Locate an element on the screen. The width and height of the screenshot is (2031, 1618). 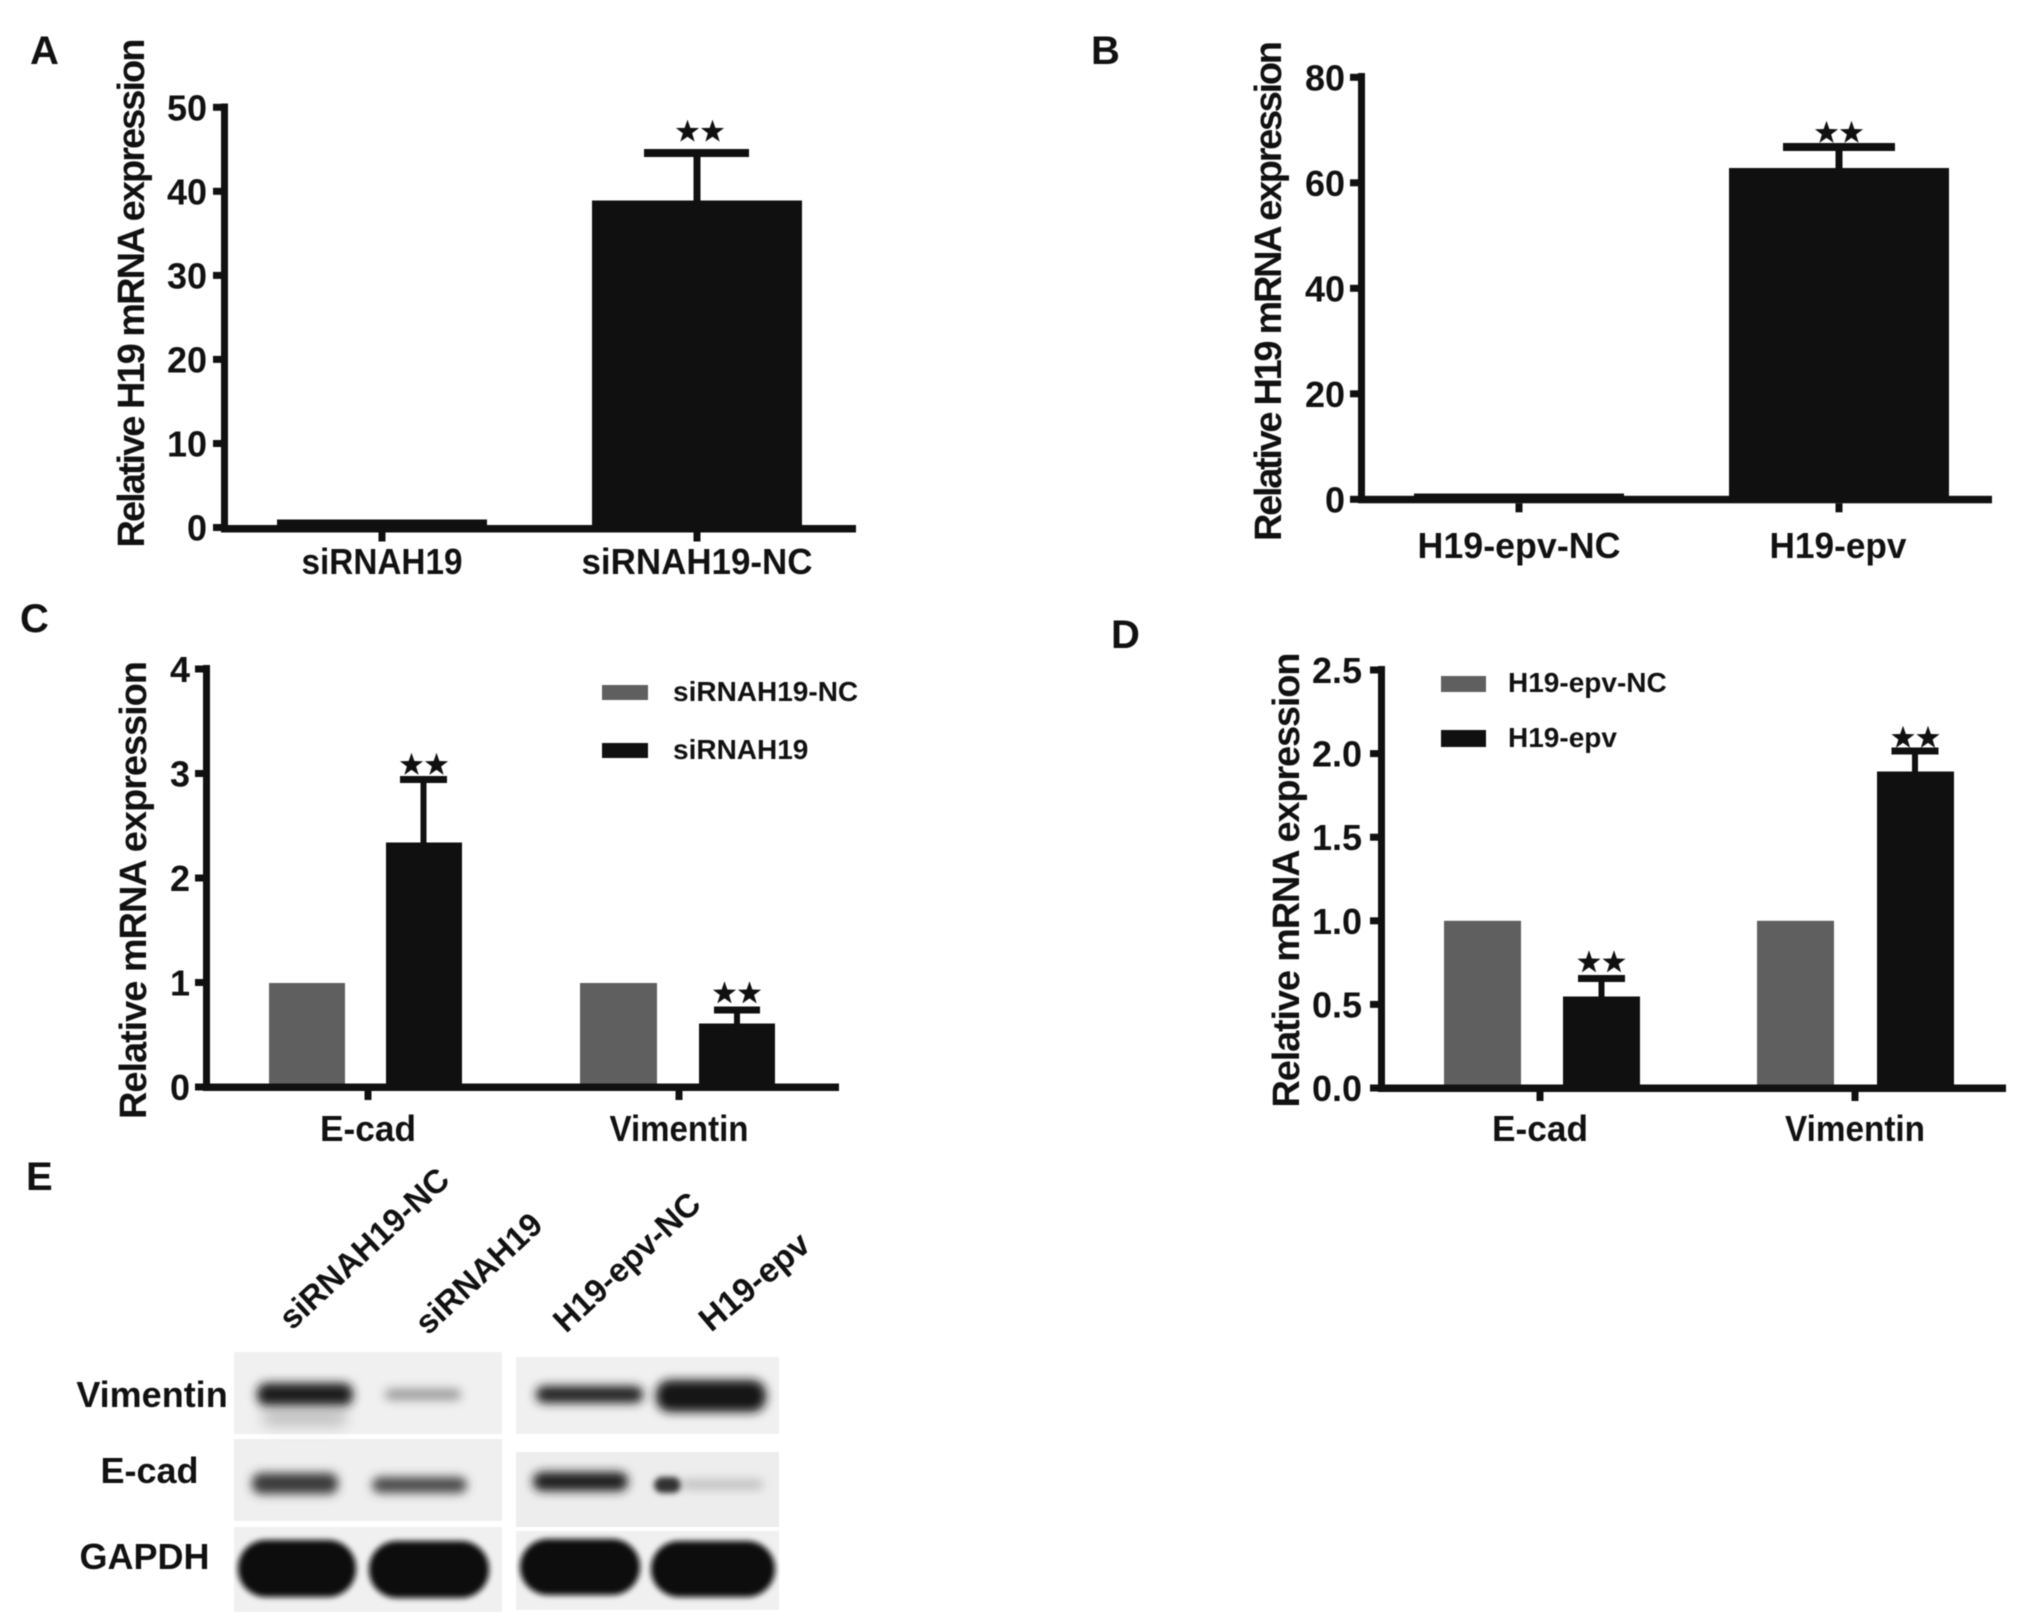
svg-text: B is located at coordinates (1105, 51).